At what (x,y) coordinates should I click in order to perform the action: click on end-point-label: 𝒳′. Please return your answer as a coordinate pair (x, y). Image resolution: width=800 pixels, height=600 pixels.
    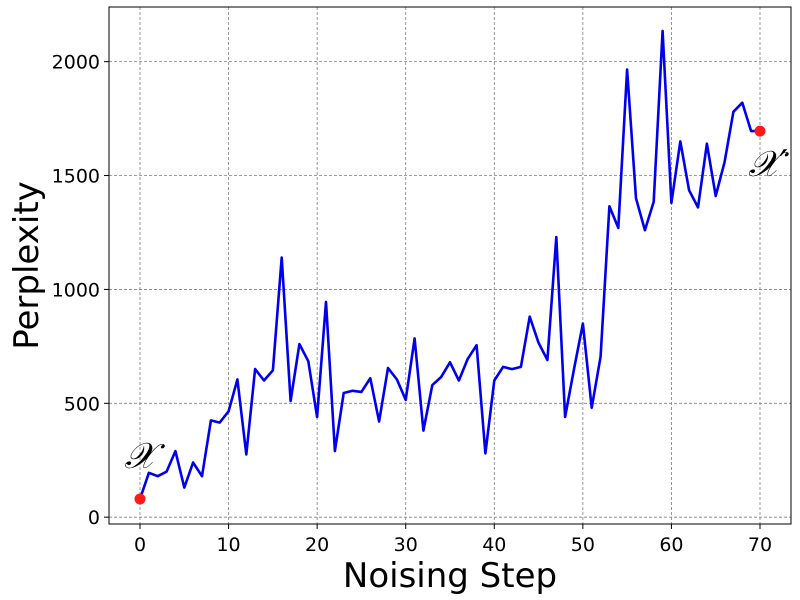
    Looking at the image, I should click on (768, 164).